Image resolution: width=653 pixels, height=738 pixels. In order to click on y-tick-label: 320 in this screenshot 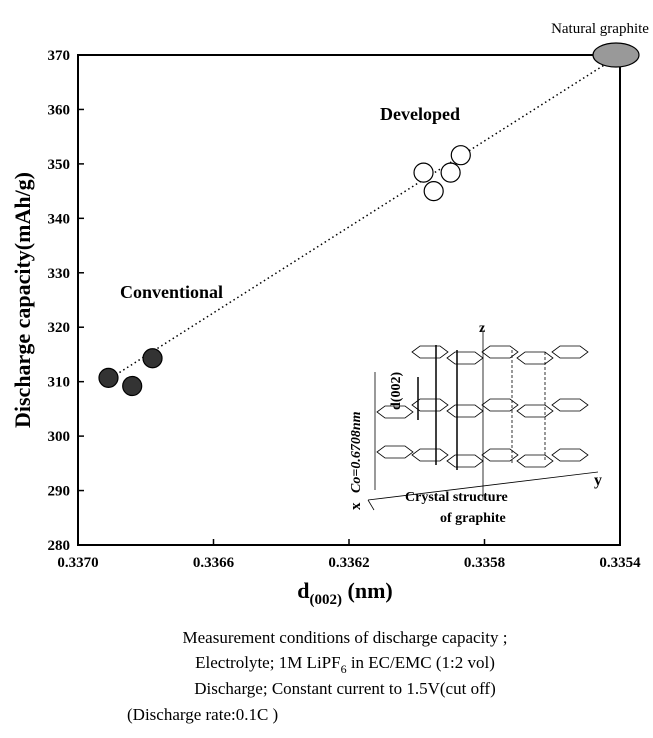, I will do `click(59, 328)`.